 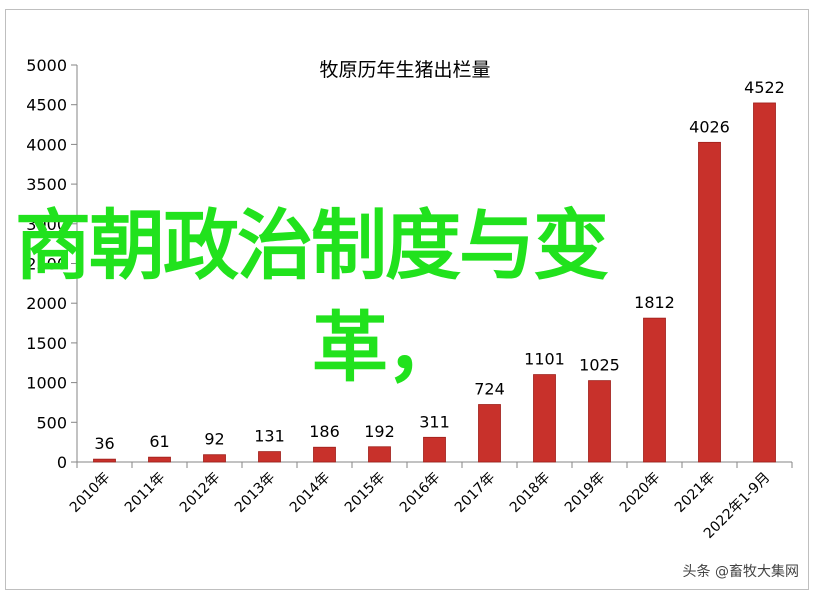 What do you see at coordinates (46, 264) in the screenshot?
I see `y-tick-label: 2500` at bounding box center [46, 264].